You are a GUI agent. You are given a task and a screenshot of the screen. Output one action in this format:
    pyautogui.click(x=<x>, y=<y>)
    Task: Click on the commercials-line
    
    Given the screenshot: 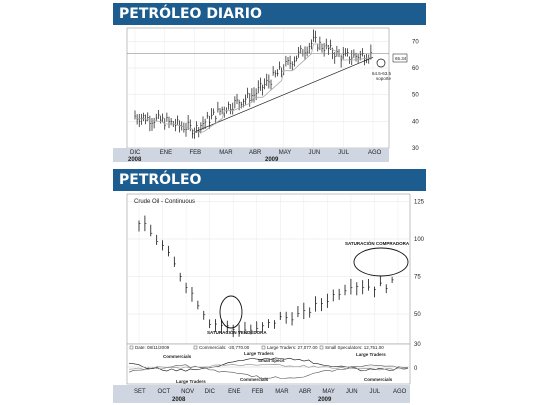 What is the action you would take?
    pyautogui.click(x=268, y=364)
    